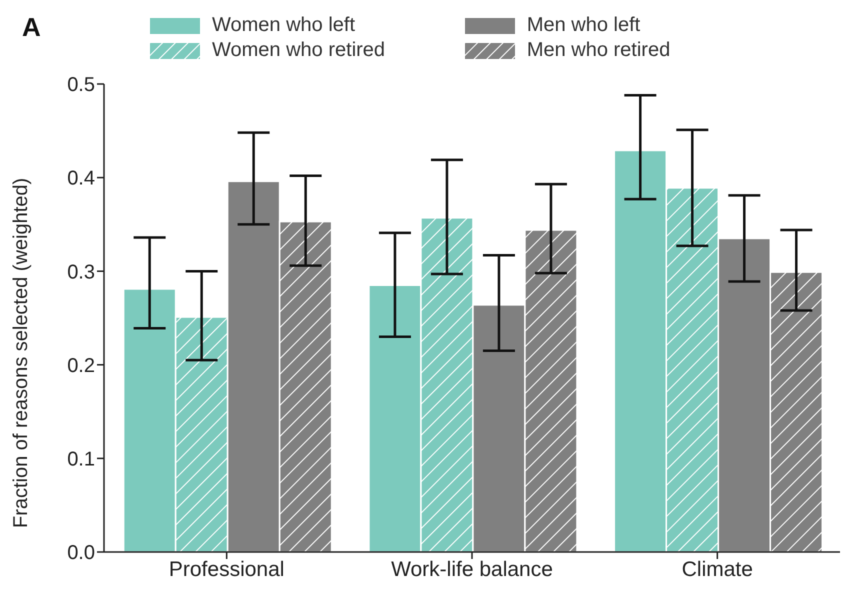 This screenshot has width=848, height=602. I want to click on legend-label: Women who retired, so click(299, 50).